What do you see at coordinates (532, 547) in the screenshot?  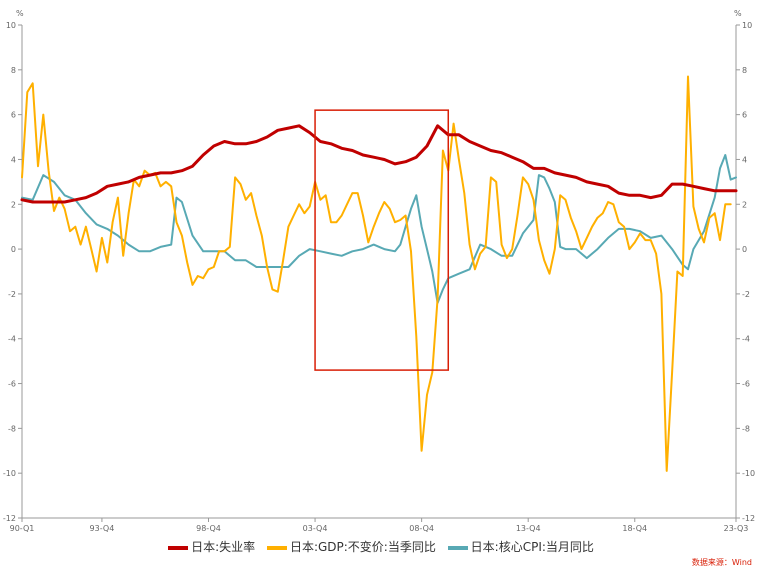 I see `legend-label-core-cpi: 日本:核心CPI:当月同比` at bounding box center [532, 547].